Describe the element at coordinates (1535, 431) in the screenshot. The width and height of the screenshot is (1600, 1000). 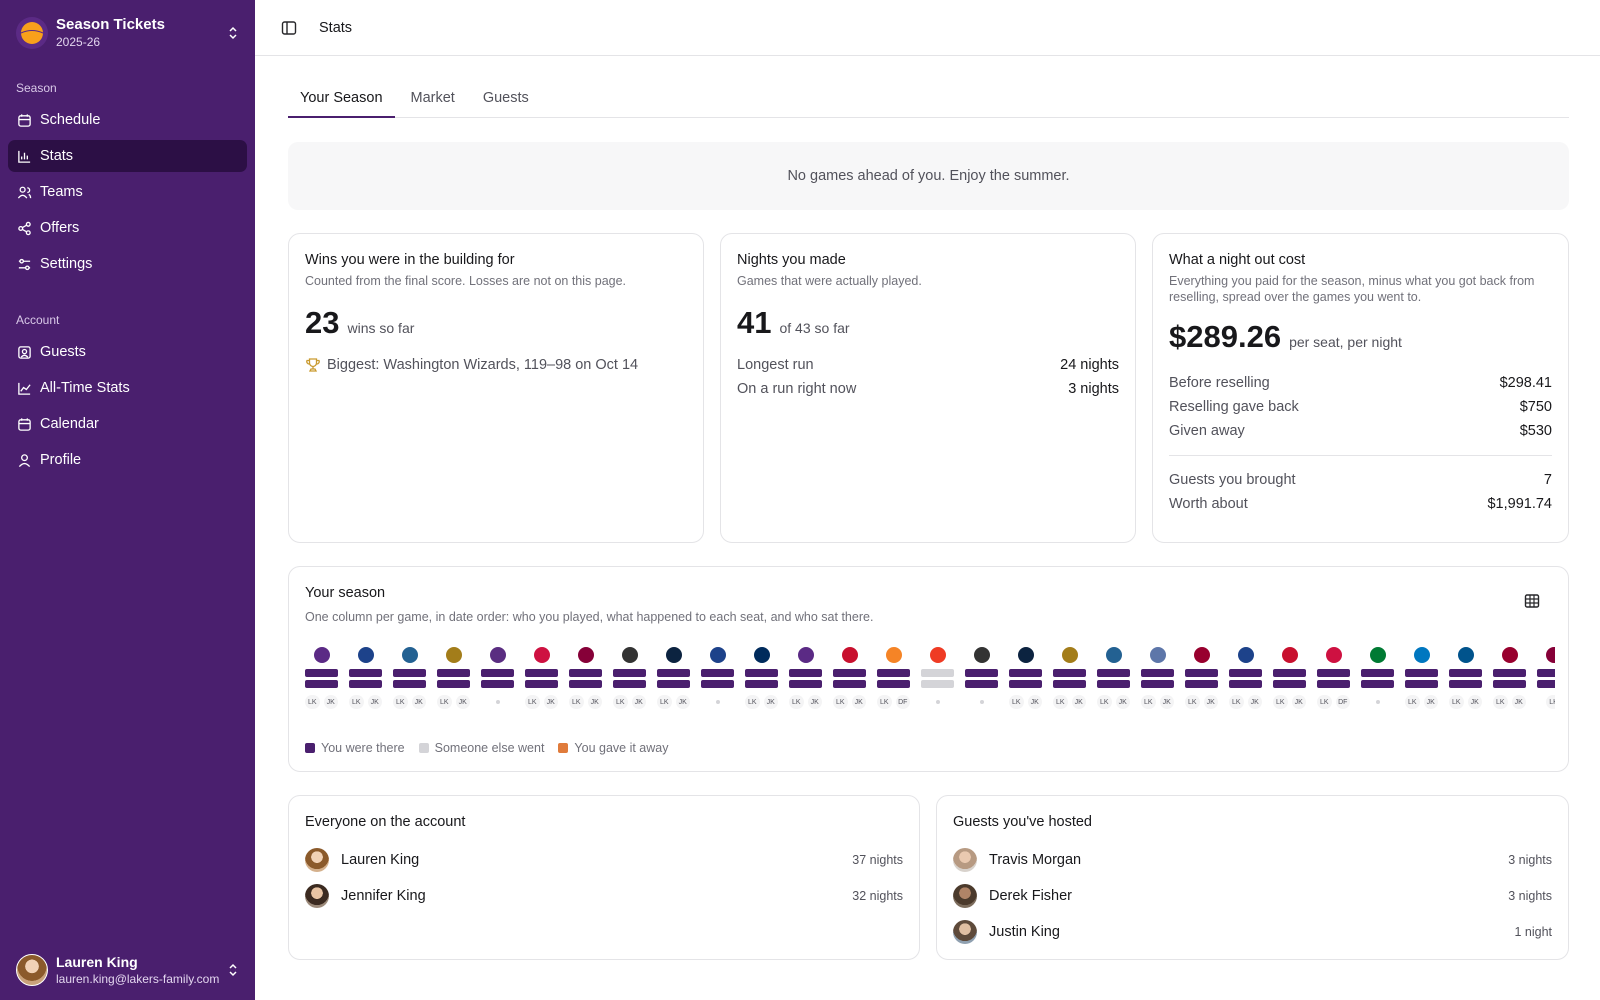
I see `stat-value: $530` at that location.